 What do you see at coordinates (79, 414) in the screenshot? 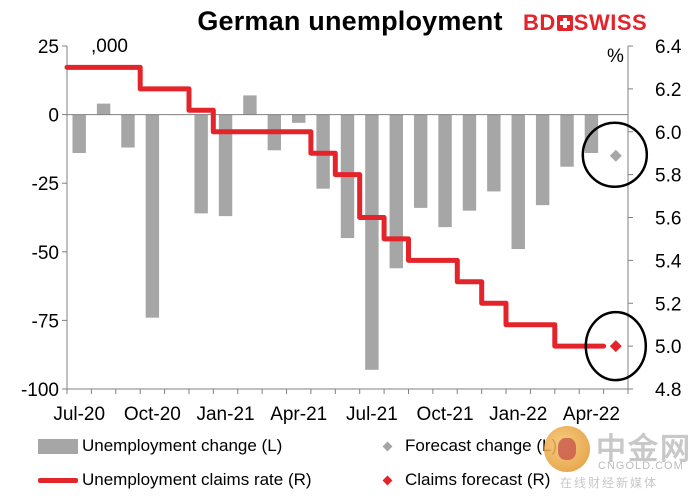
I see `x-tick-label: Jul-20` at bounding box center [79, 414].